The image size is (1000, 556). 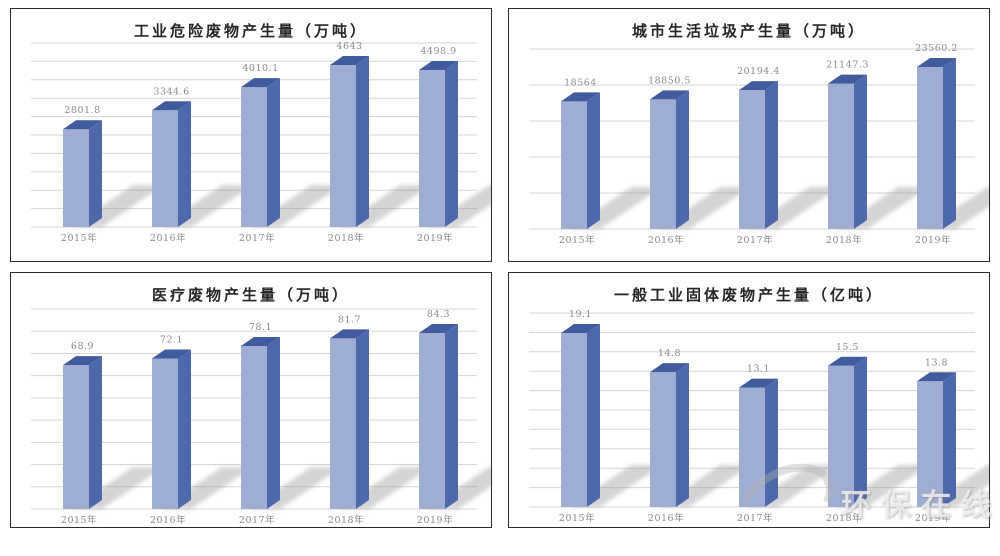 I want to click on value-label: 3344.6, so click(x=171, y=91).